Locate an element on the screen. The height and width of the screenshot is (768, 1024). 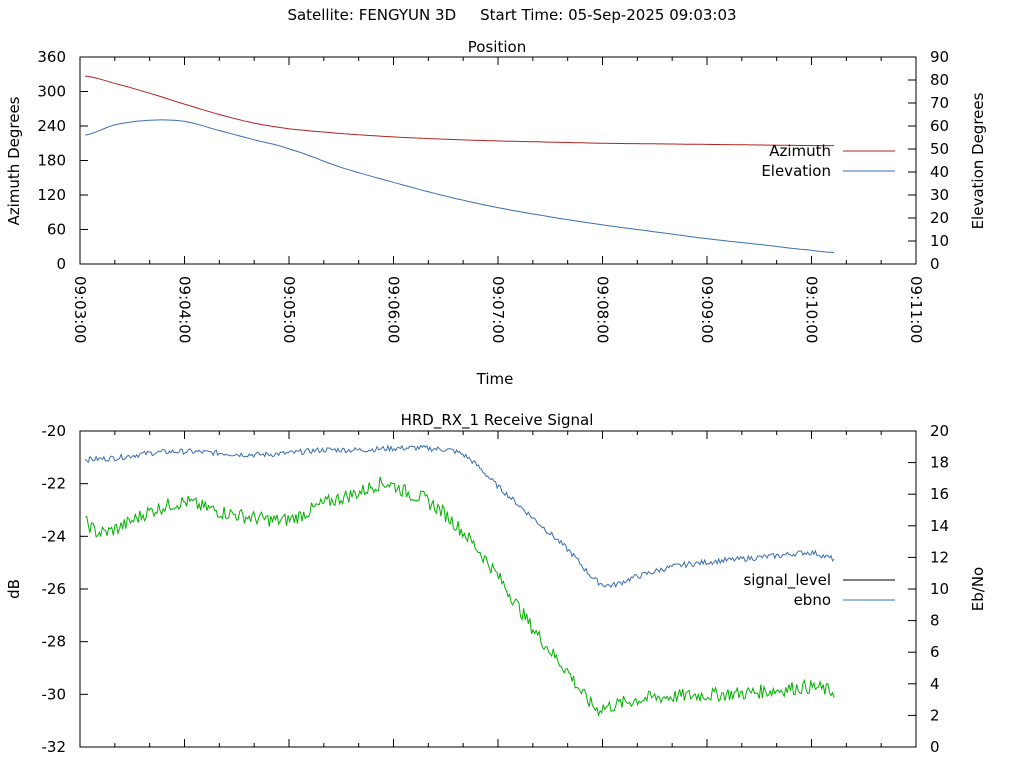
position-y2-ticks: 0 10 20 30 40 50 60 70 80 90 is located at coordinates (928, 160).